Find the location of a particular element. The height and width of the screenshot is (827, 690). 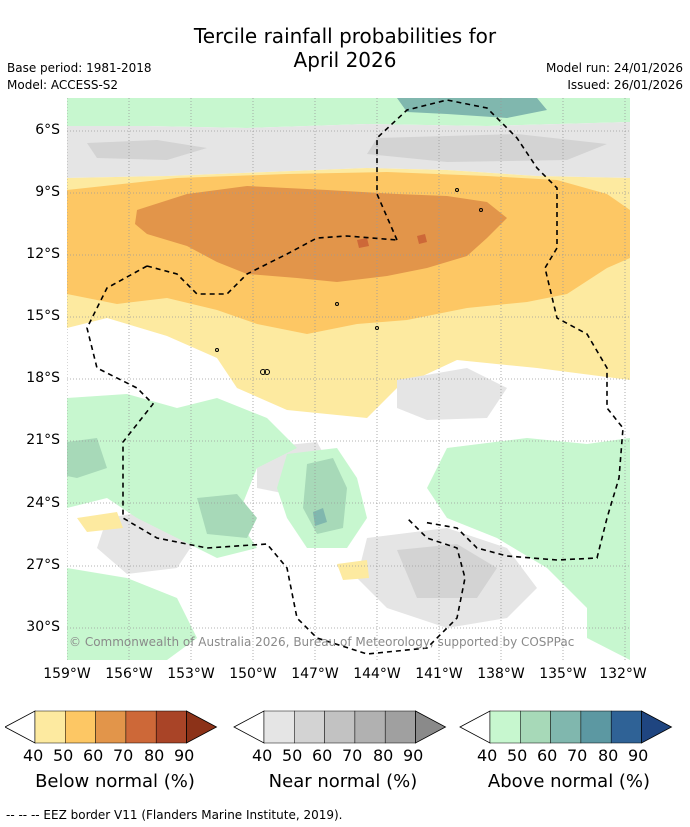

x-tick-144w: 144°W is located at coordinates (377, 674).